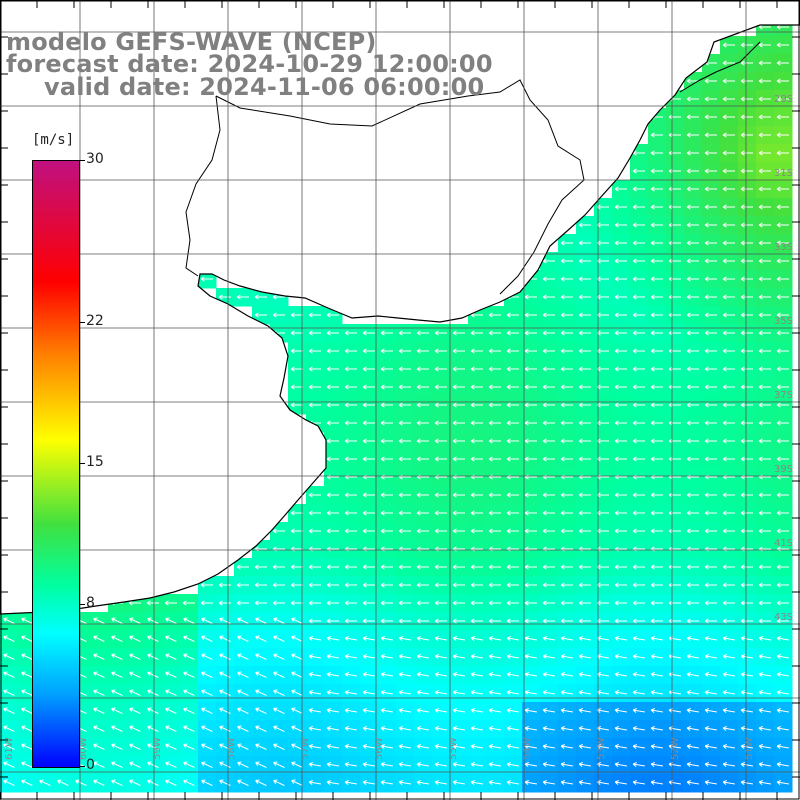 Image resolution: width=800 pixels, height=800 pixels. What do you see at coordinates (56, 464) in the screenshot?
I see `colorbar` at bounding box center [56, 464].